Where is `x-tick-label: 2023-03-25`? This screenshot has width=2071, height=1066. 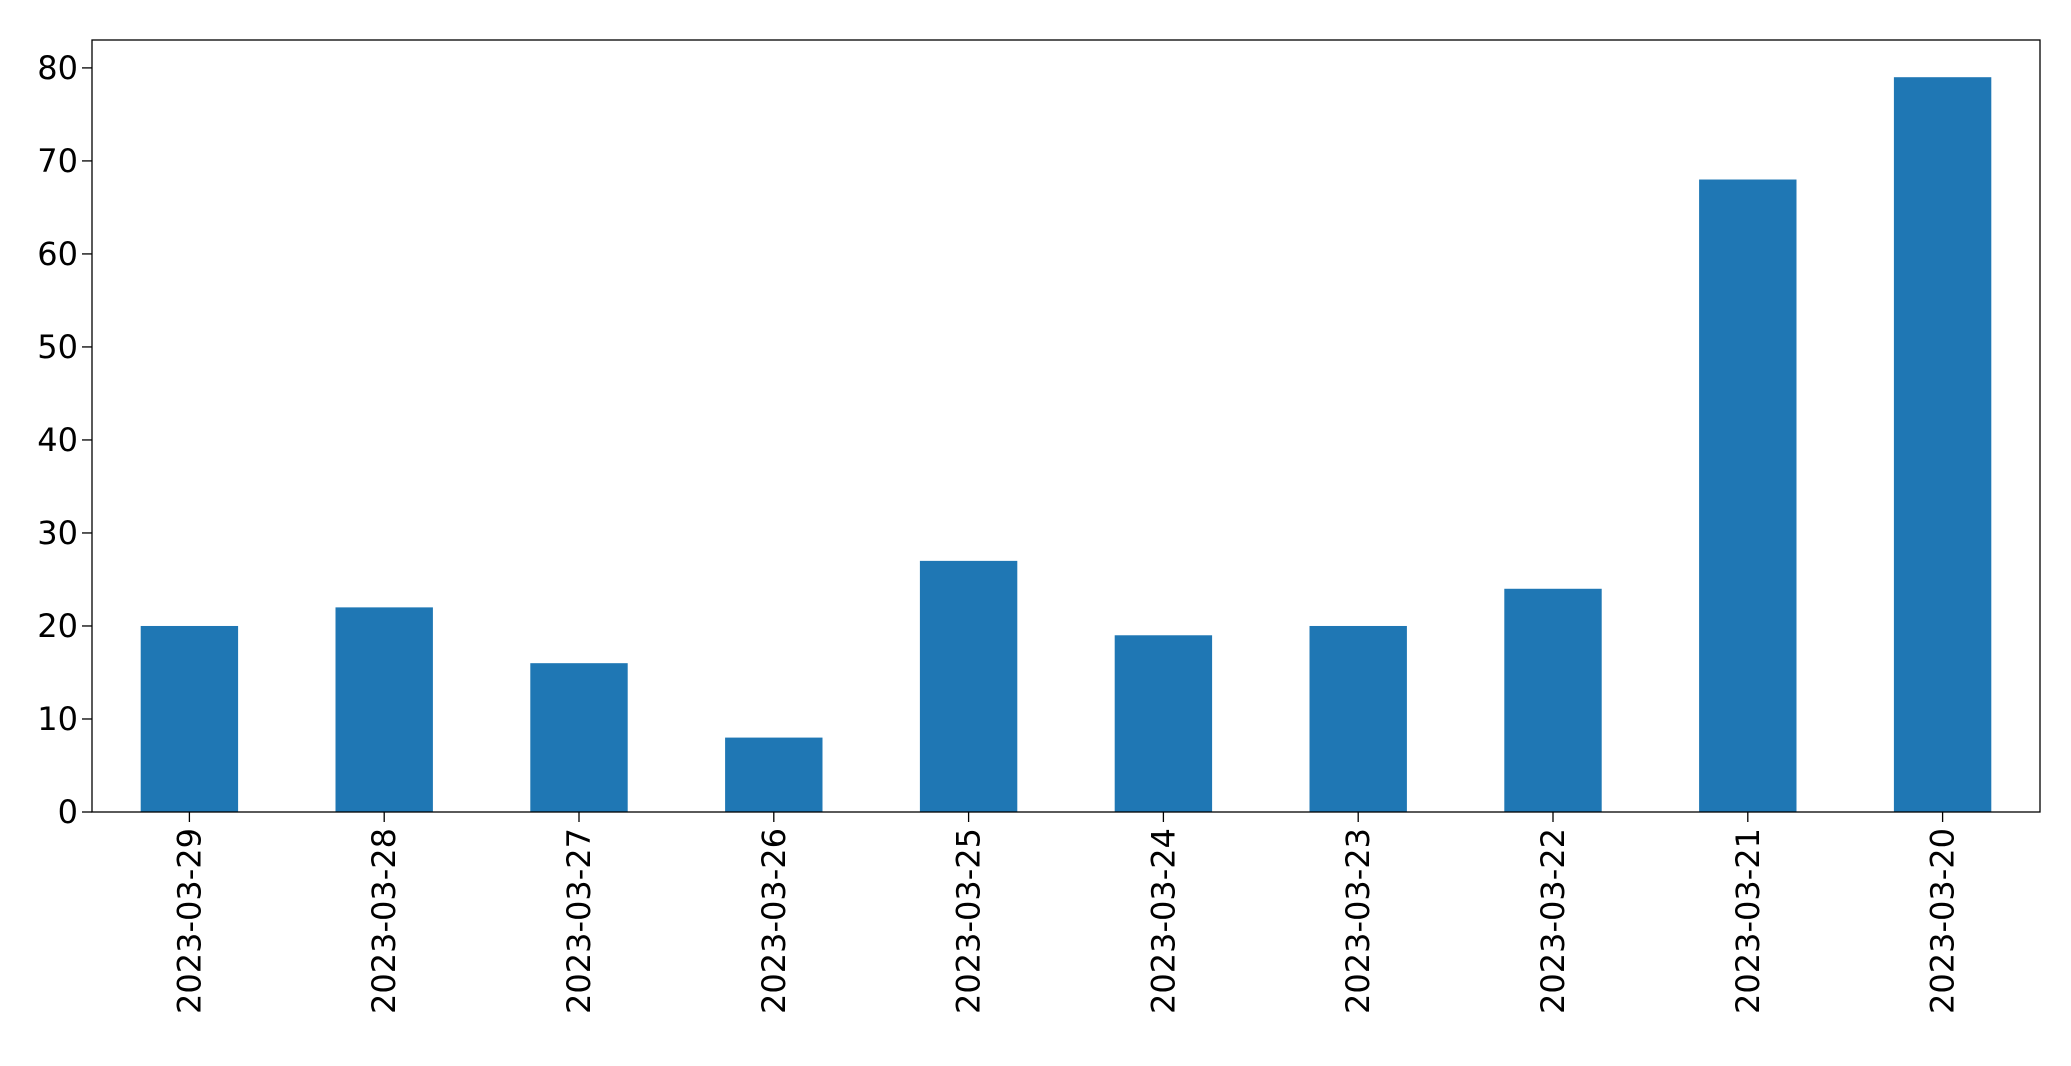
x-tick-label: 2023-03-25 is located at coordinates (969, 921).